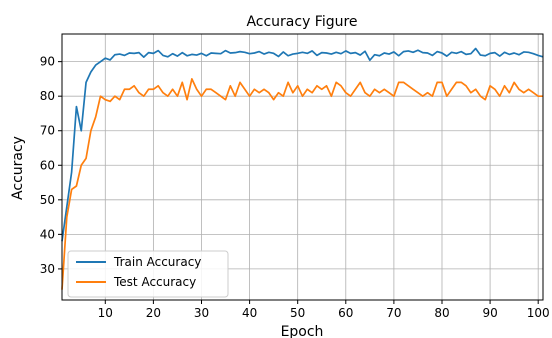 The width and height of the screenshot is (552, 338). Describe the element at coordinates (441, 313) in the screenshot. I see `x-tick-label-80: 80` at that location.